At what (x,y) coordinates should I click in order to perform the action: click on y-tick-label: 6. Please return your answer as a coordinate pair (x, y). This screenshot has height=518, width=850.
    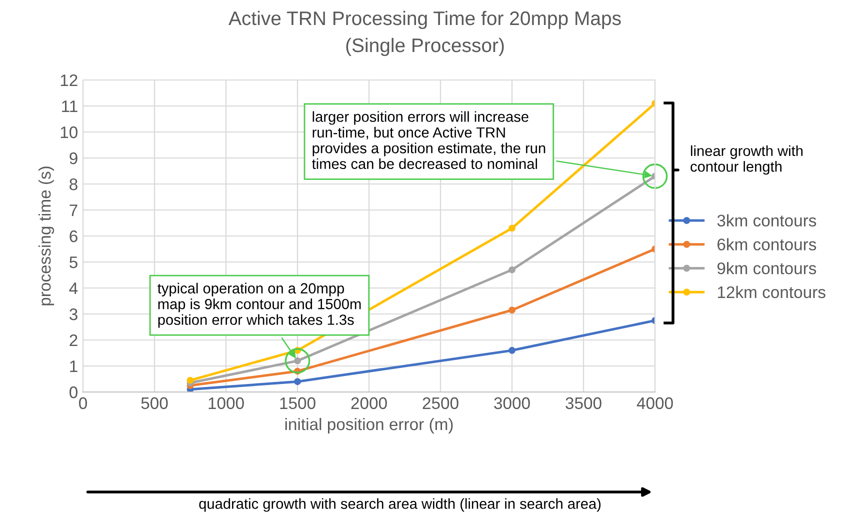
    Looking at the image, I should click on (74, 236).